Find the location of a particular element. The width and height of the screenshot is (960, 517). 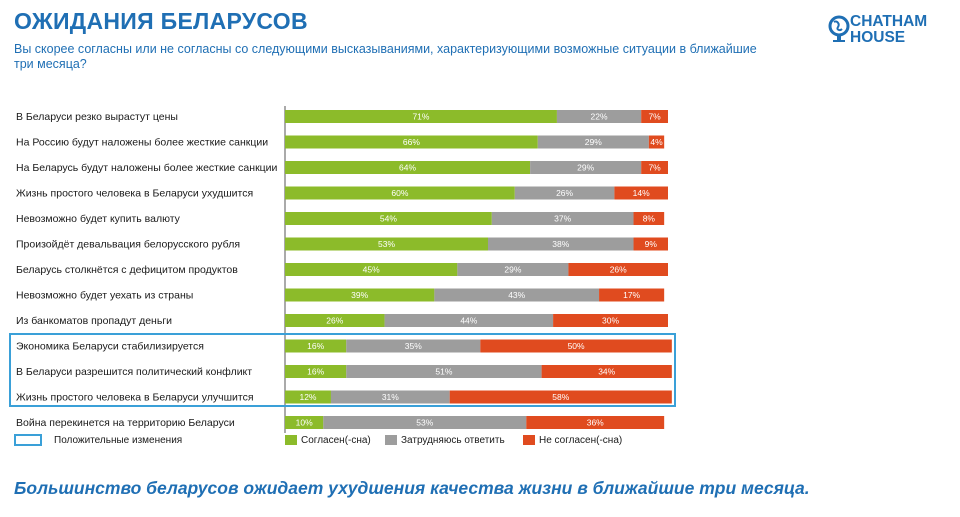

data-label-agree: 26% is located at coordinates (334, 321).